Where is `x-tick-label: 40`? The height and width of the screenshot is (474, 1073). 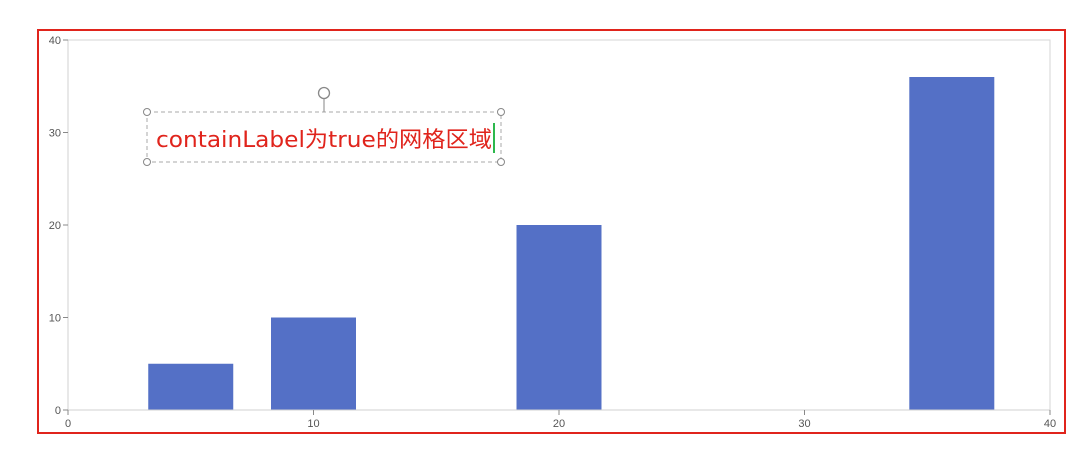
x-tick-label: 40 is located at coordinates (1050, 424).